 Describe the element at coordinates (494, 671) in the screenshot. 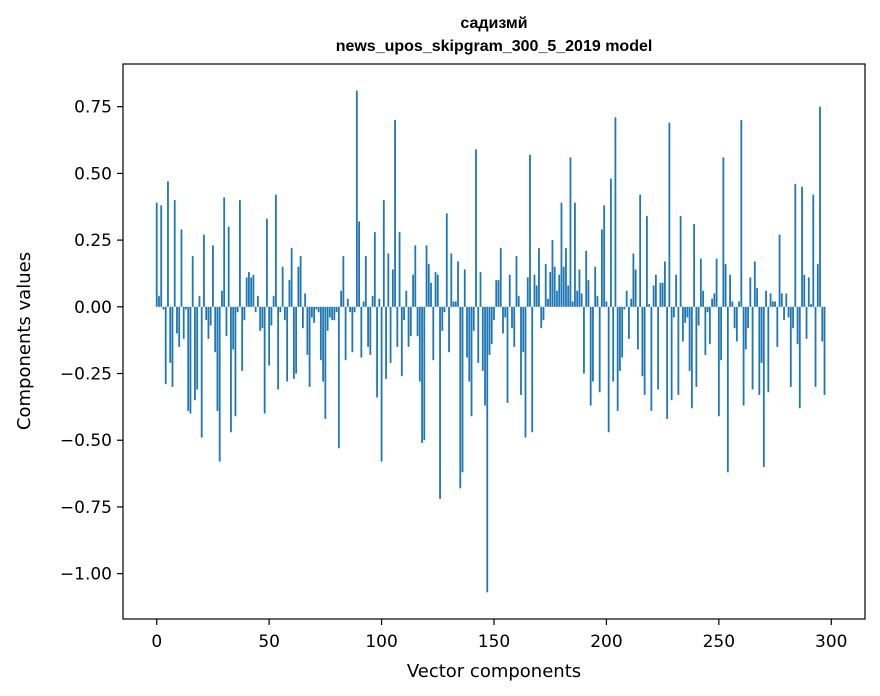

I see `x-axis-label: Vector components` at that location.